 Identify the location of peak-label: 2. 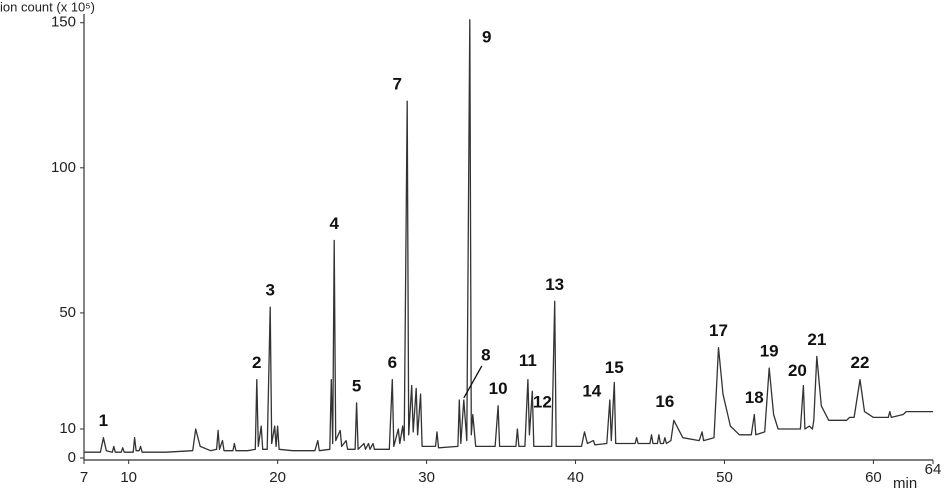
(256, 362).